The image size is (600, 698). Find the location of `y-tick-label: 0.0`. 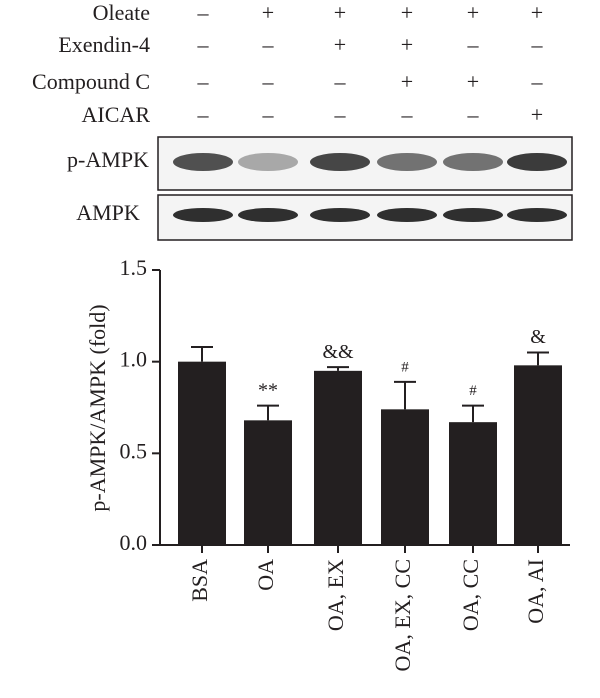

y-tick-label: 0.0 is located at coordinates (134, 542).